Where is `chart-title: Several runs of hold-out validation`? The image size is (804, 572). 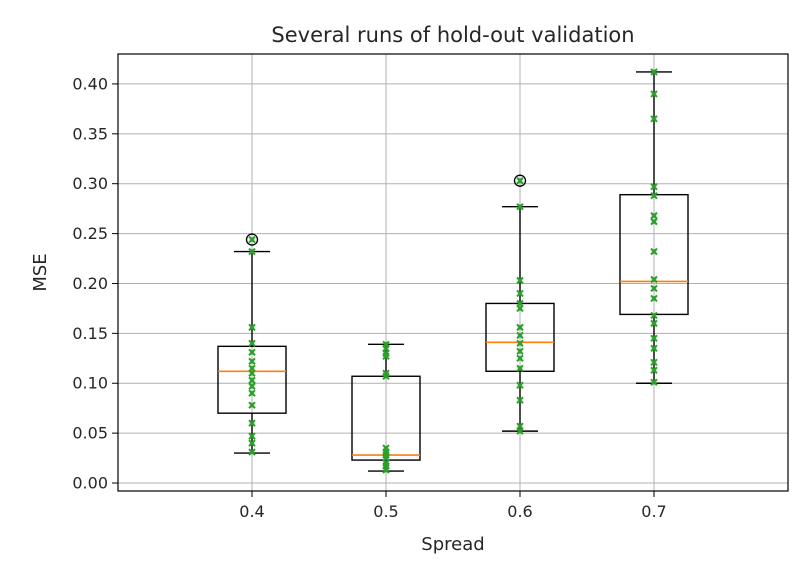 chart-title: Several runs of hold-out validation is located at coordinates (452, 35).